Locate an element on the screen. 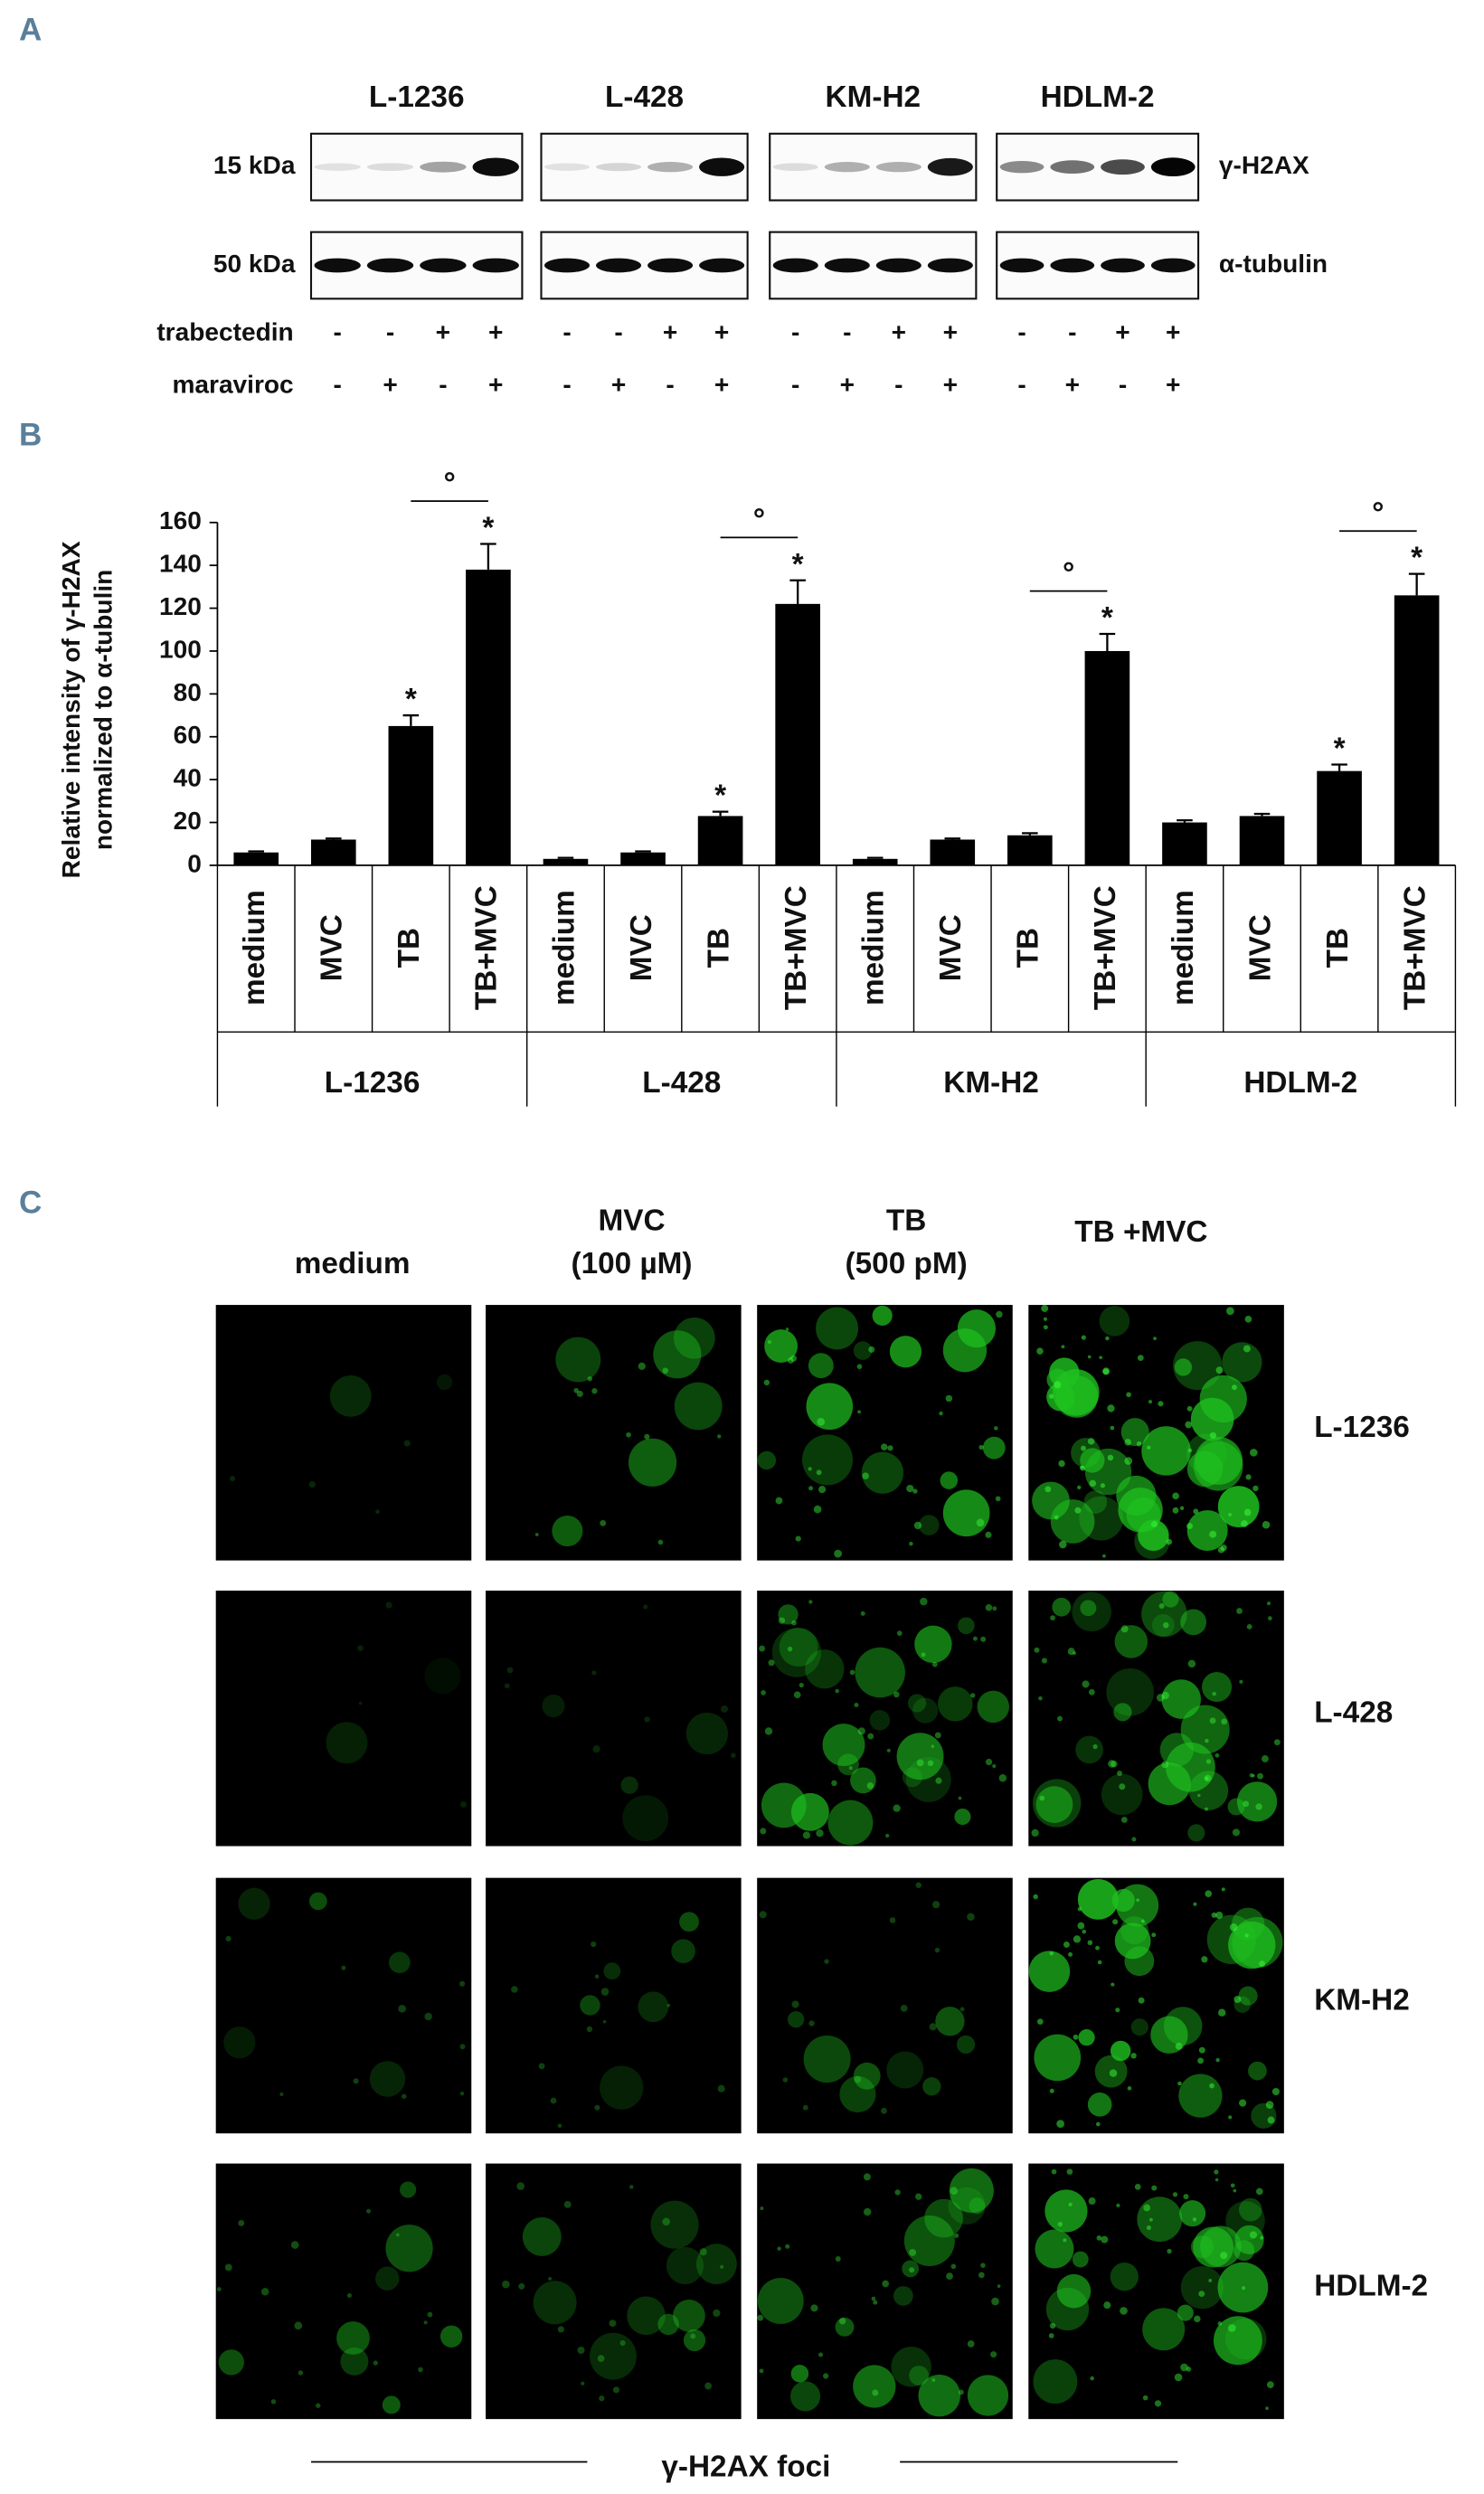 The image size is (1484, 2494). y-tick-label: 60 is located at coordinates (188, 735).